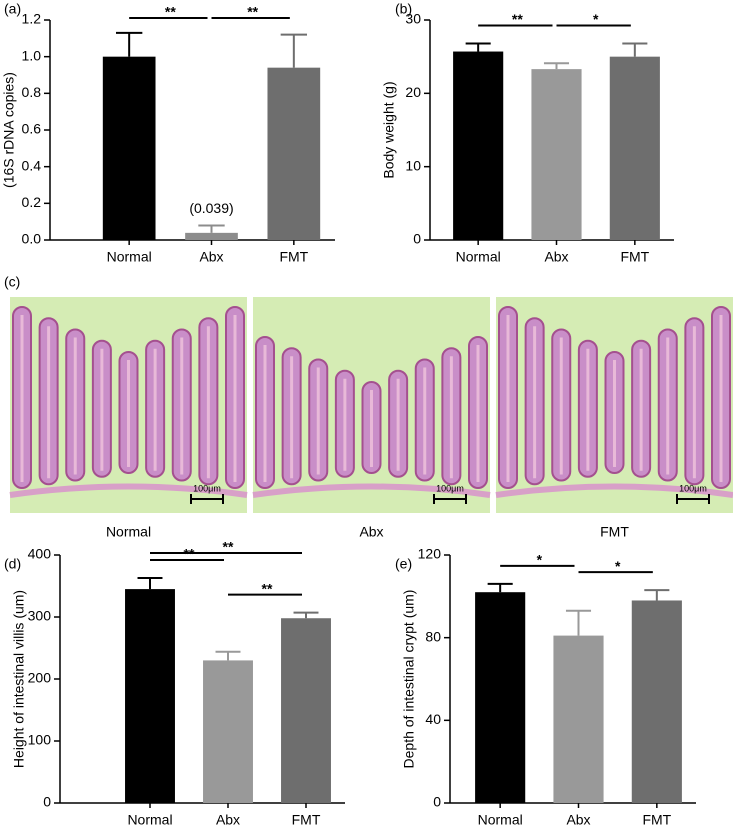 The height and width of the screenshot is (837, 733). What do you see at coordinates (389, 129) in the screenshot?
I see `y-axis-label: Body weight (g)` at bounding box center [389, 129].